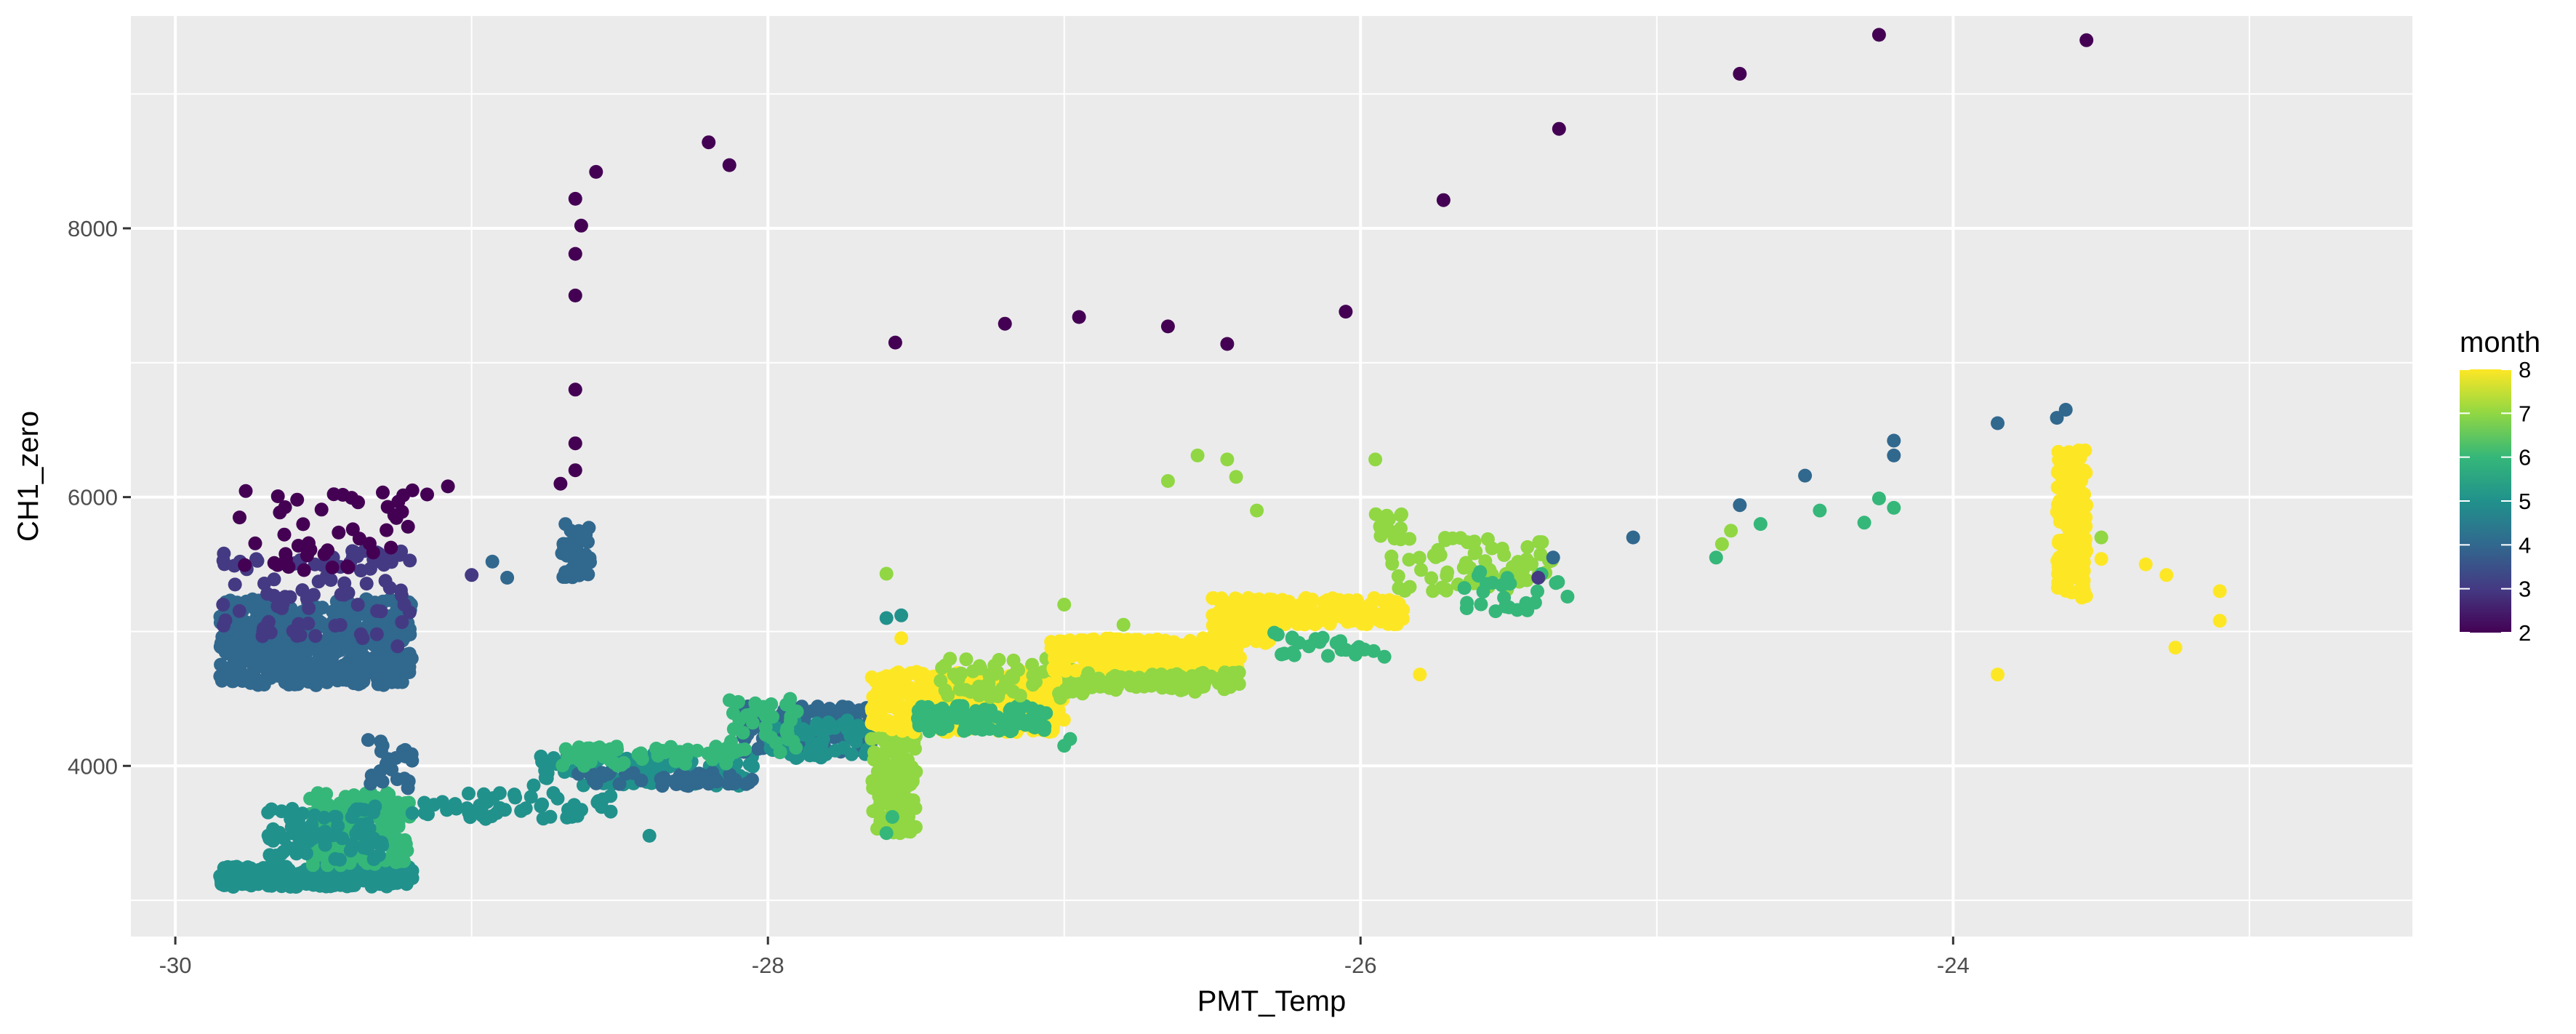 This screenshot has width=2576, height=1034. What do you see at coordinates (2525, 633) in the screenshot?
I see `legend-tick-label: 2` at bounding box center [2525, 633].